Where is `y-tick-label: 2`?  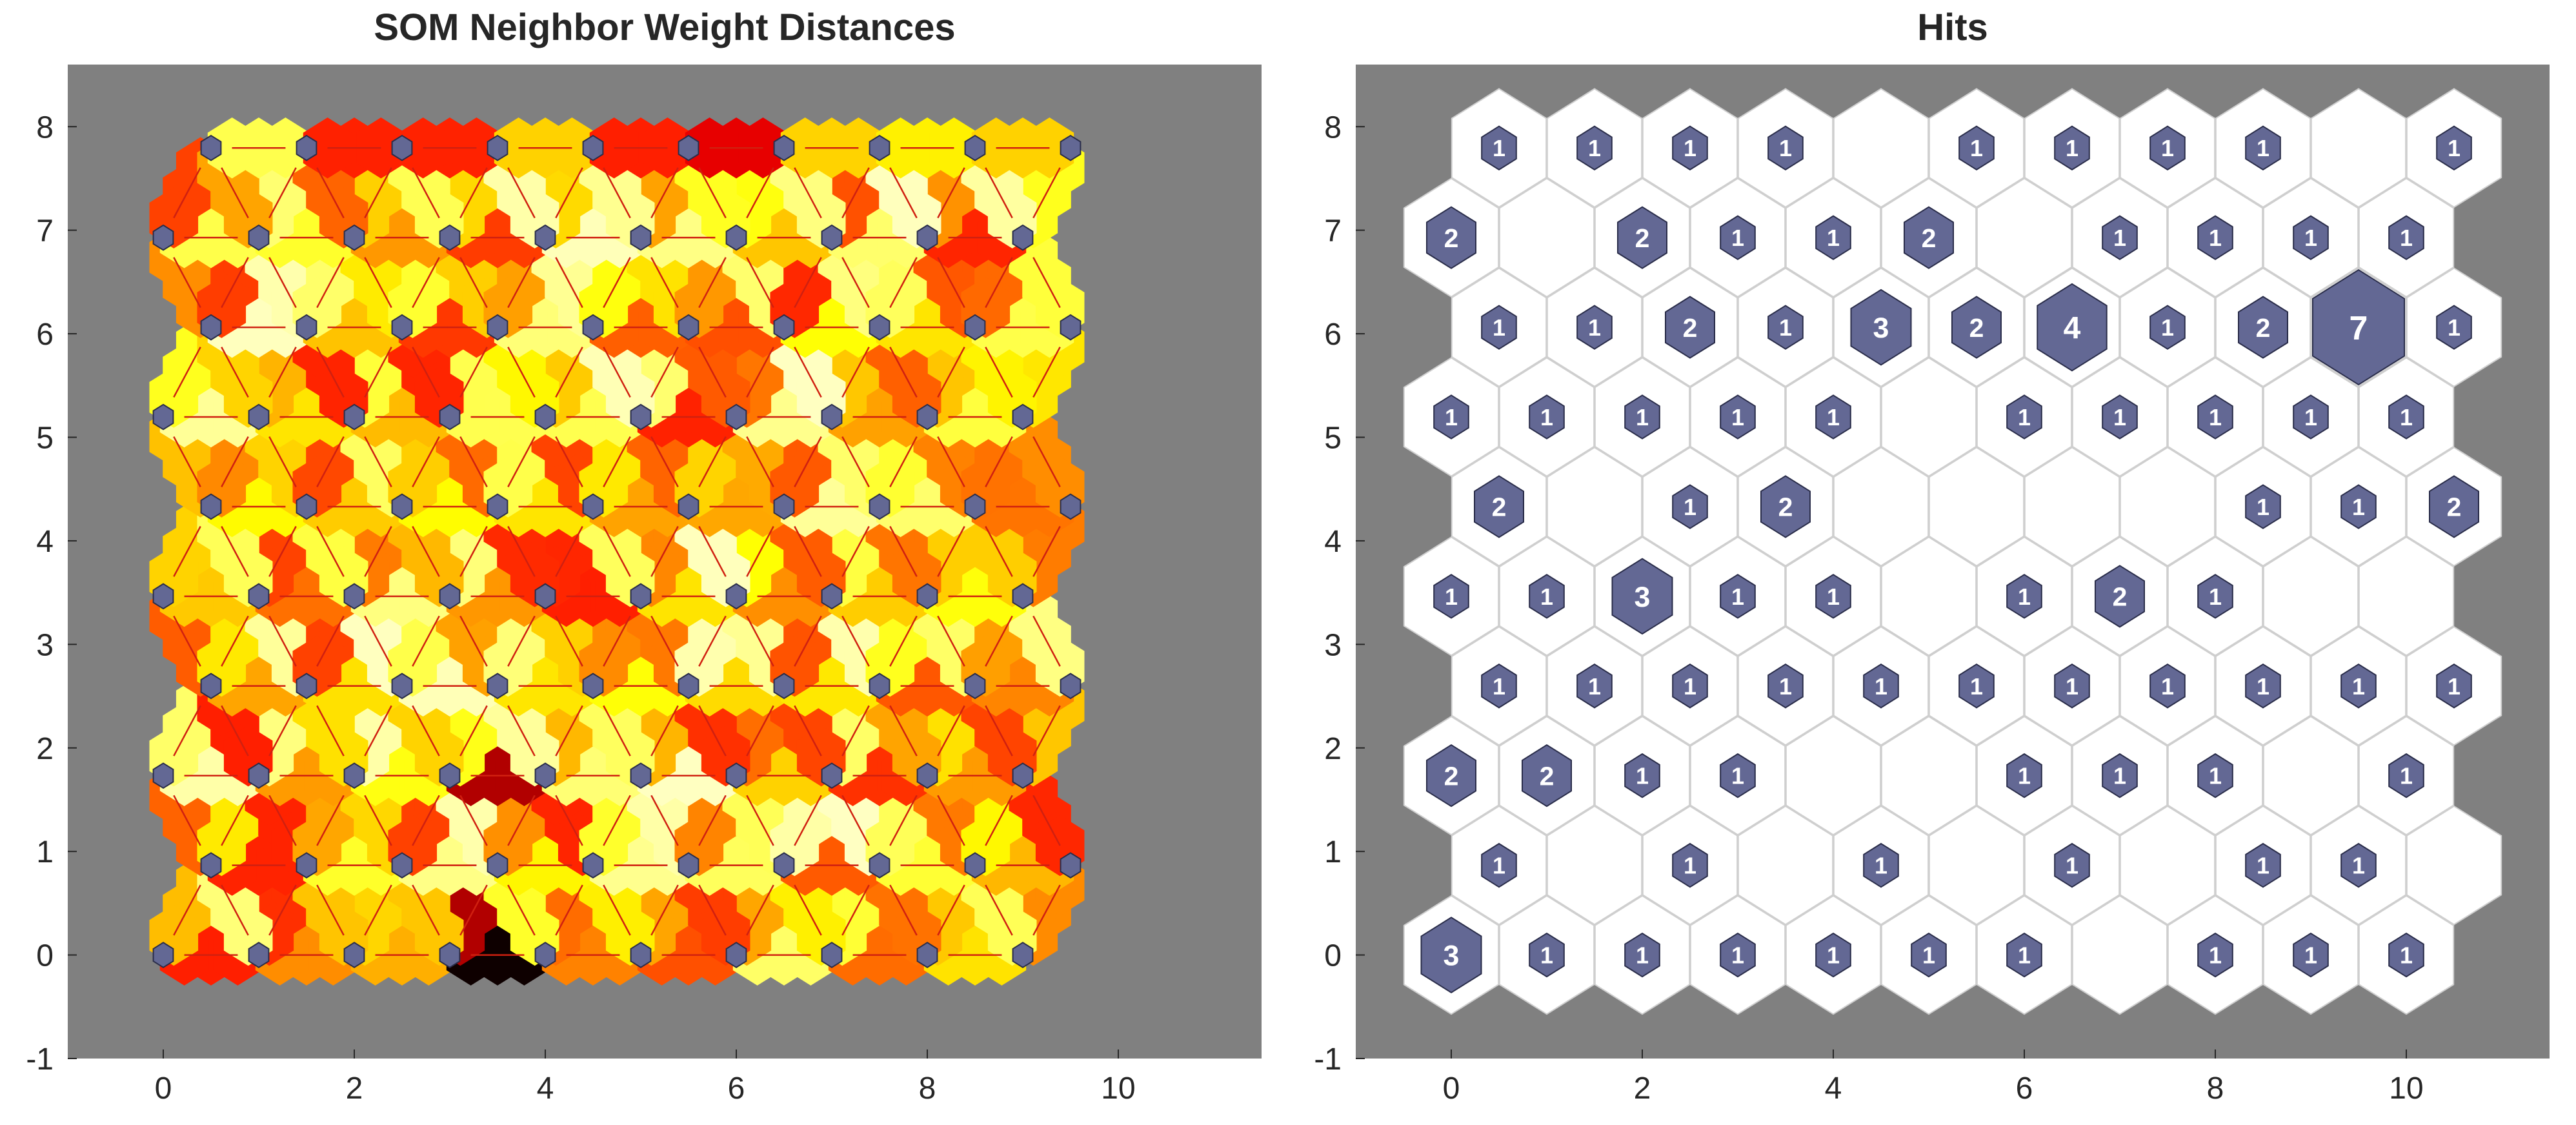 y-tick-label: 2 is located at coordinates (45, 749).